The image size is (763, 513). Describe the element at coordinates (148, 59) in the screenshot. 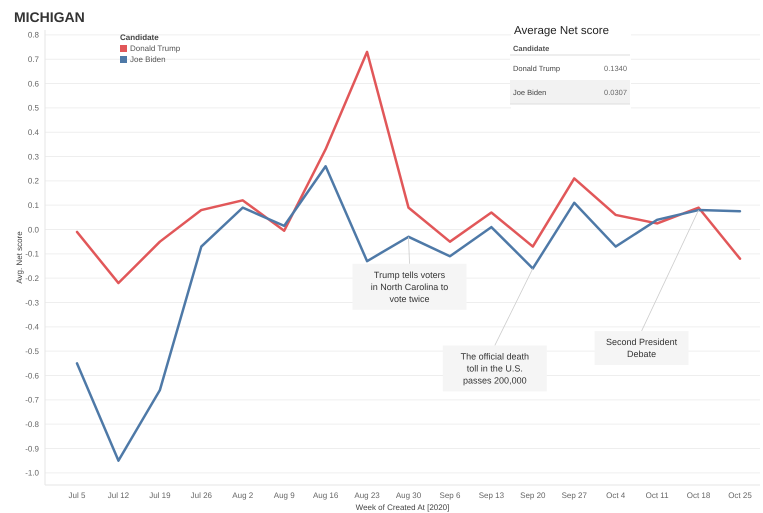

I see `legend-label: Joe Biden` at that location.